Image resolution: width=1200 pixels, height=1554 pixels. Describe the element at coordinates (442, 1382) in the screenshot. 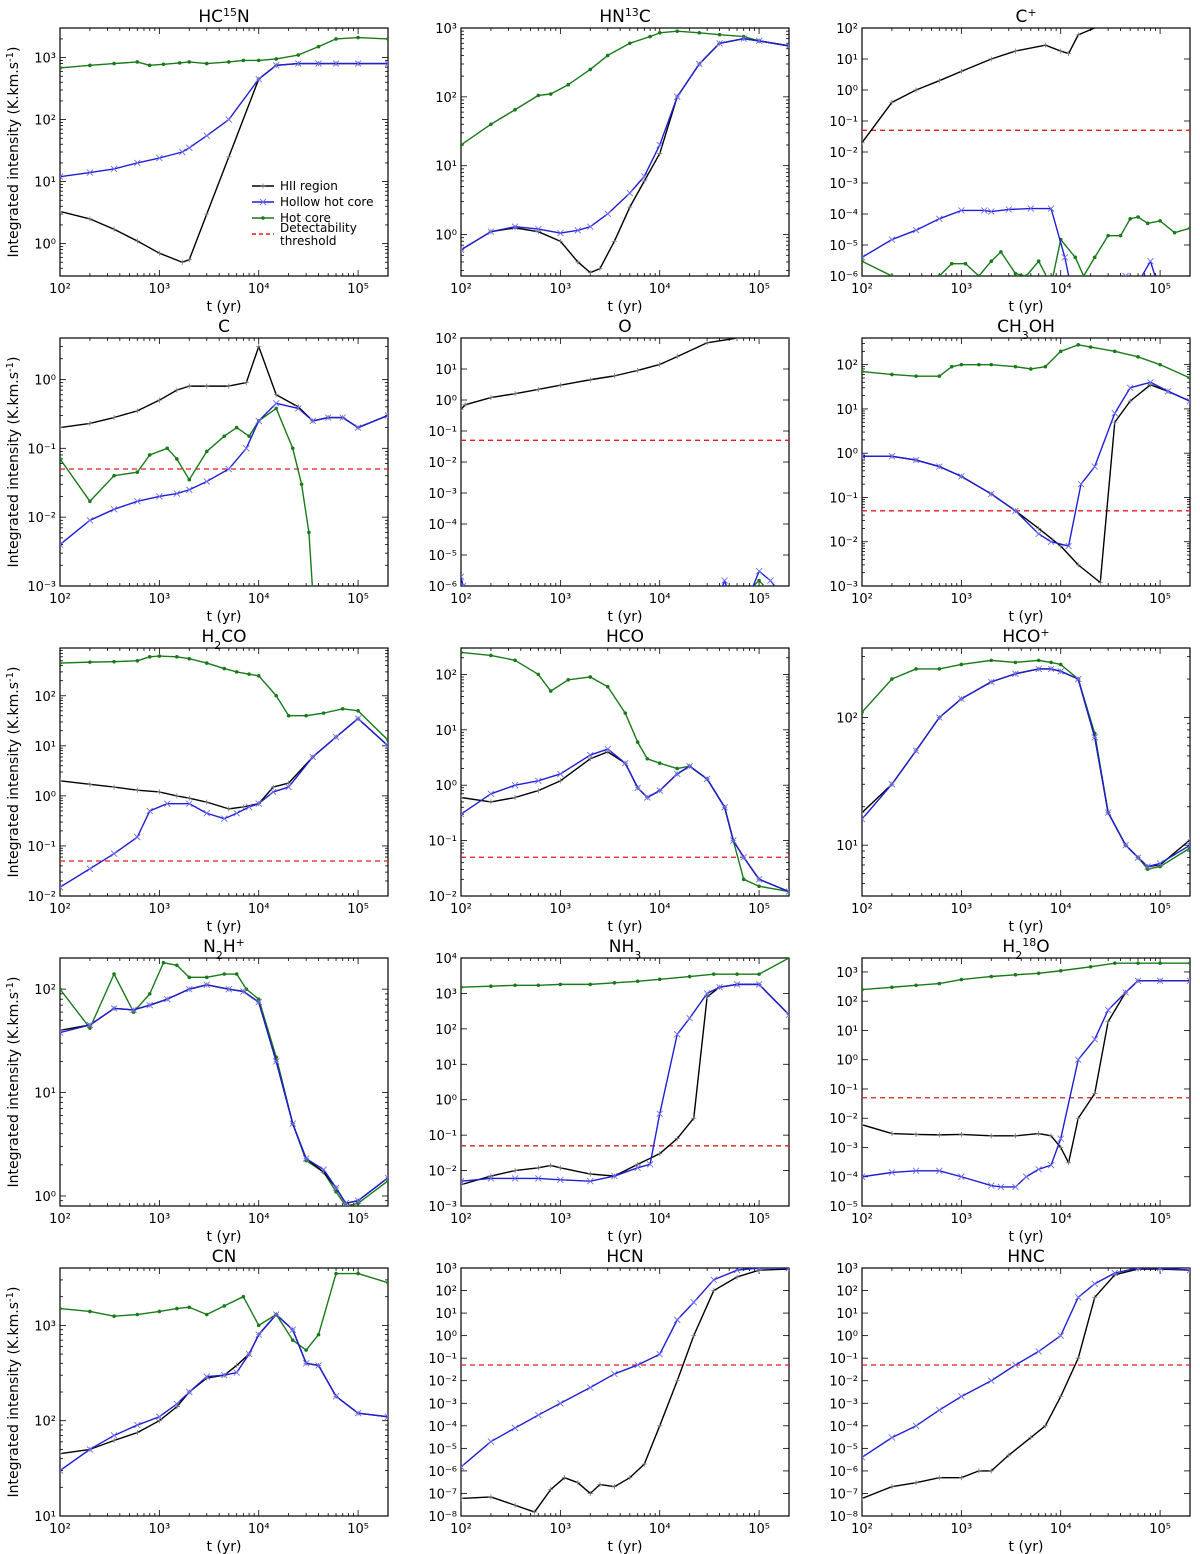

I see `y-tick-label: 10⁻²` at that location.